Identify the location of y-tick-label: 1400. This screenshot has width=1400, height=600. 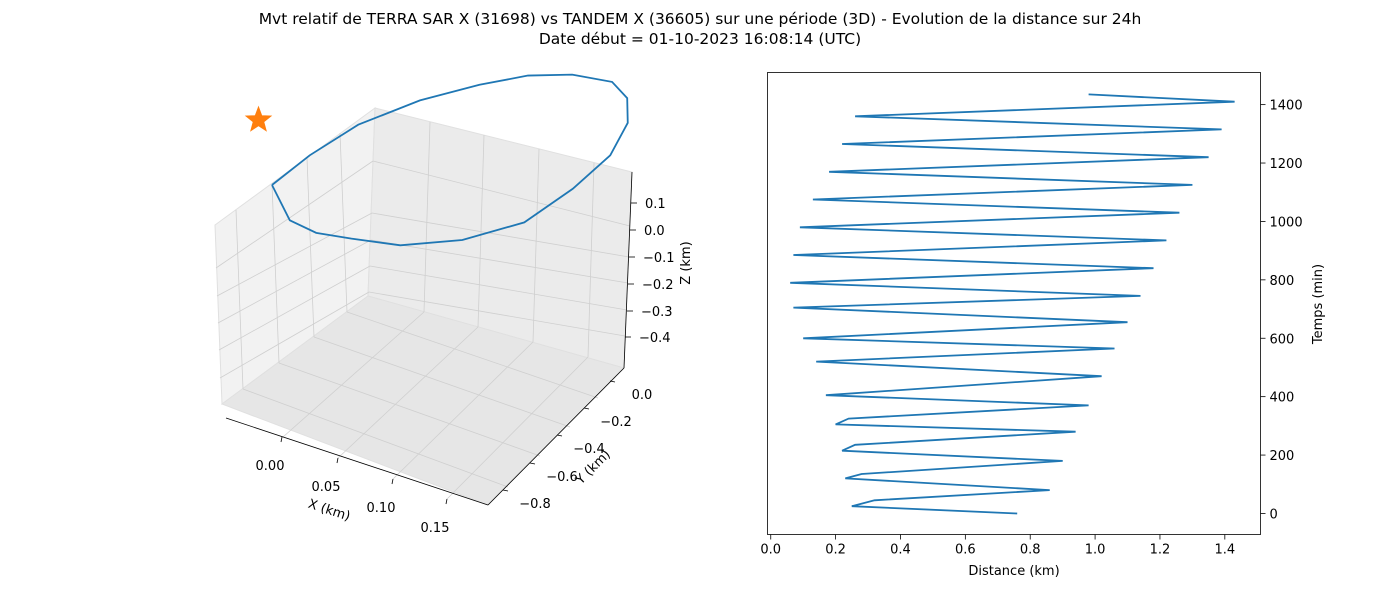
(1286, 106).